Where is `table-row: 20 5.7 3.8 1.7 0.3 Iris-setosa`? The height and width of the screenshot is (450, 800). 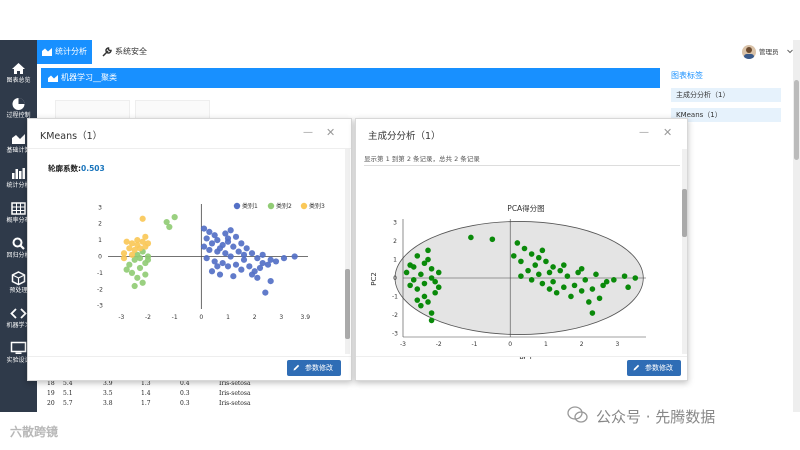 table-row: 20 5.7 3.8 1.7 0.3 Iris-setosa is located at coordinates (149, 403).